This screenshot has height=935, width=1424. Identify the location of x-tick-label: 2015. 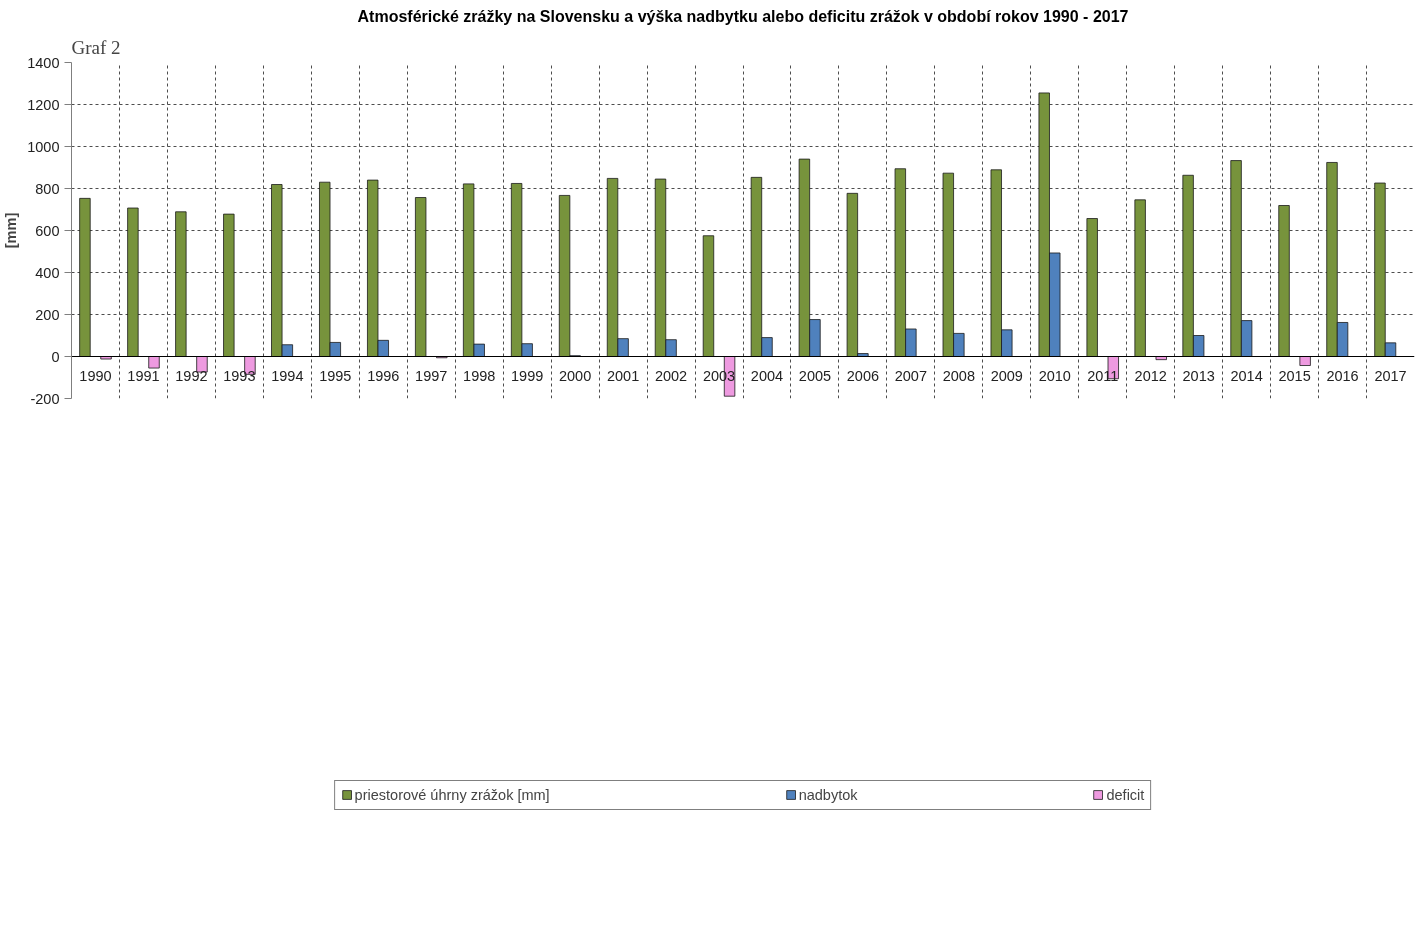
(1294, 375).